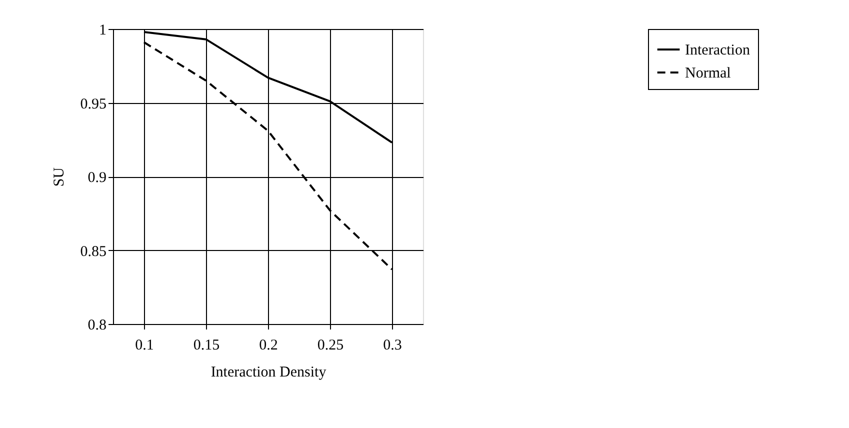  Describe the element at coordinates (717, 50) in the screenshot. I see `legend-label: Interaction` at that location.